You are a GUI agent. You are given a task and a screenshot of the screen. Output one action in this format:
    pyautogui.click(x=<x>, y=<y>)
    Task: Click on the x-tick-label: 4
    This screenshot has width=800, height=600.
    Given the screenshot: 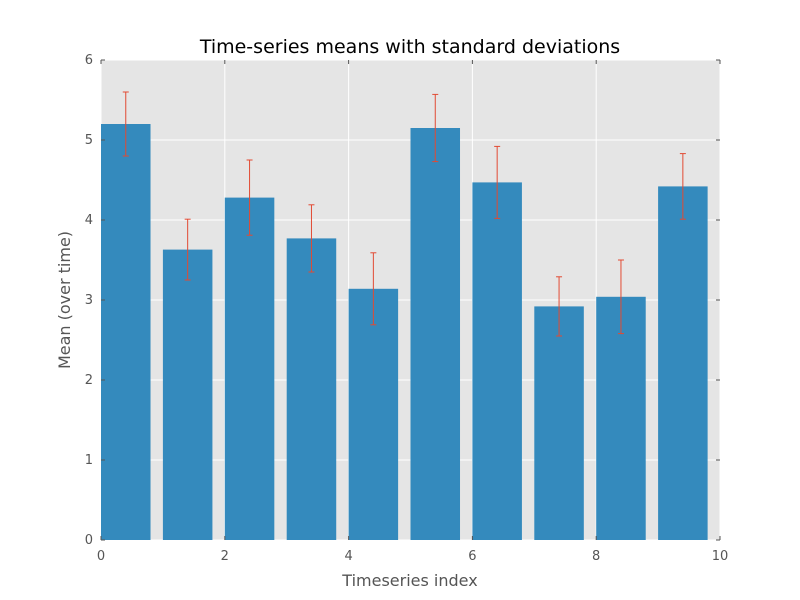 What is the action you would take?
    pyautogui.click(x=348, y=556)
    